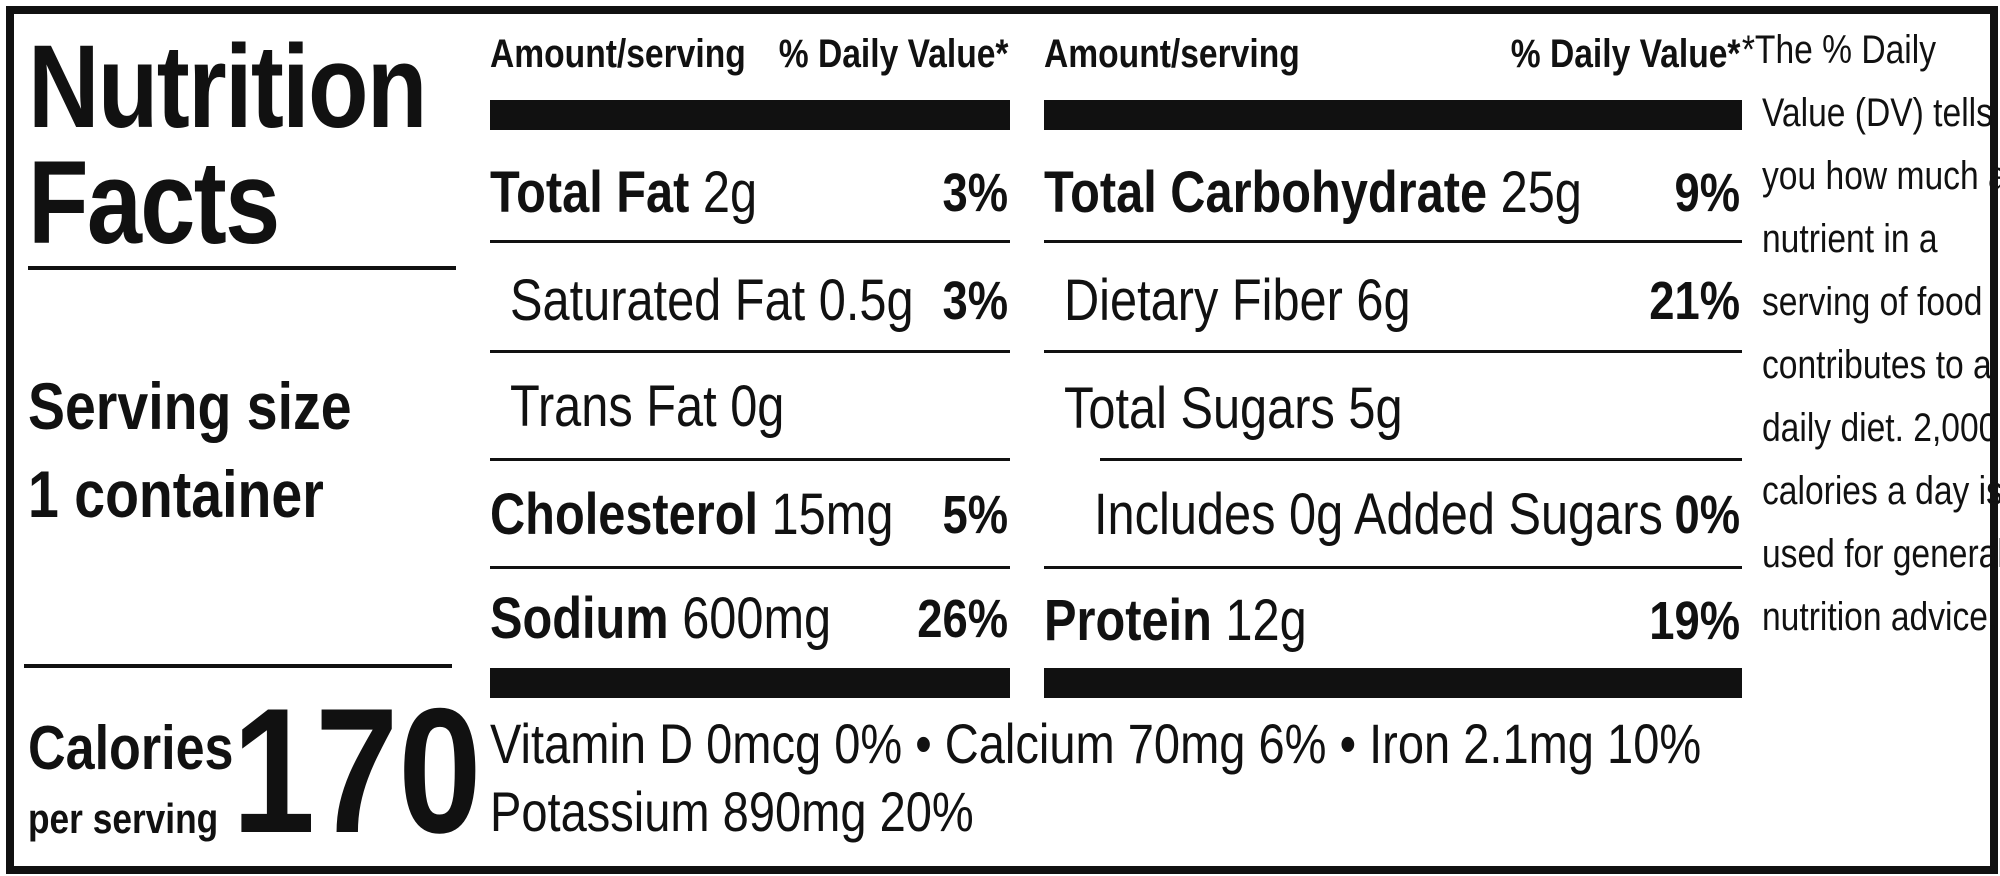  I want to click on nutrient-protein: Protein 12g, so click(1175, 621).